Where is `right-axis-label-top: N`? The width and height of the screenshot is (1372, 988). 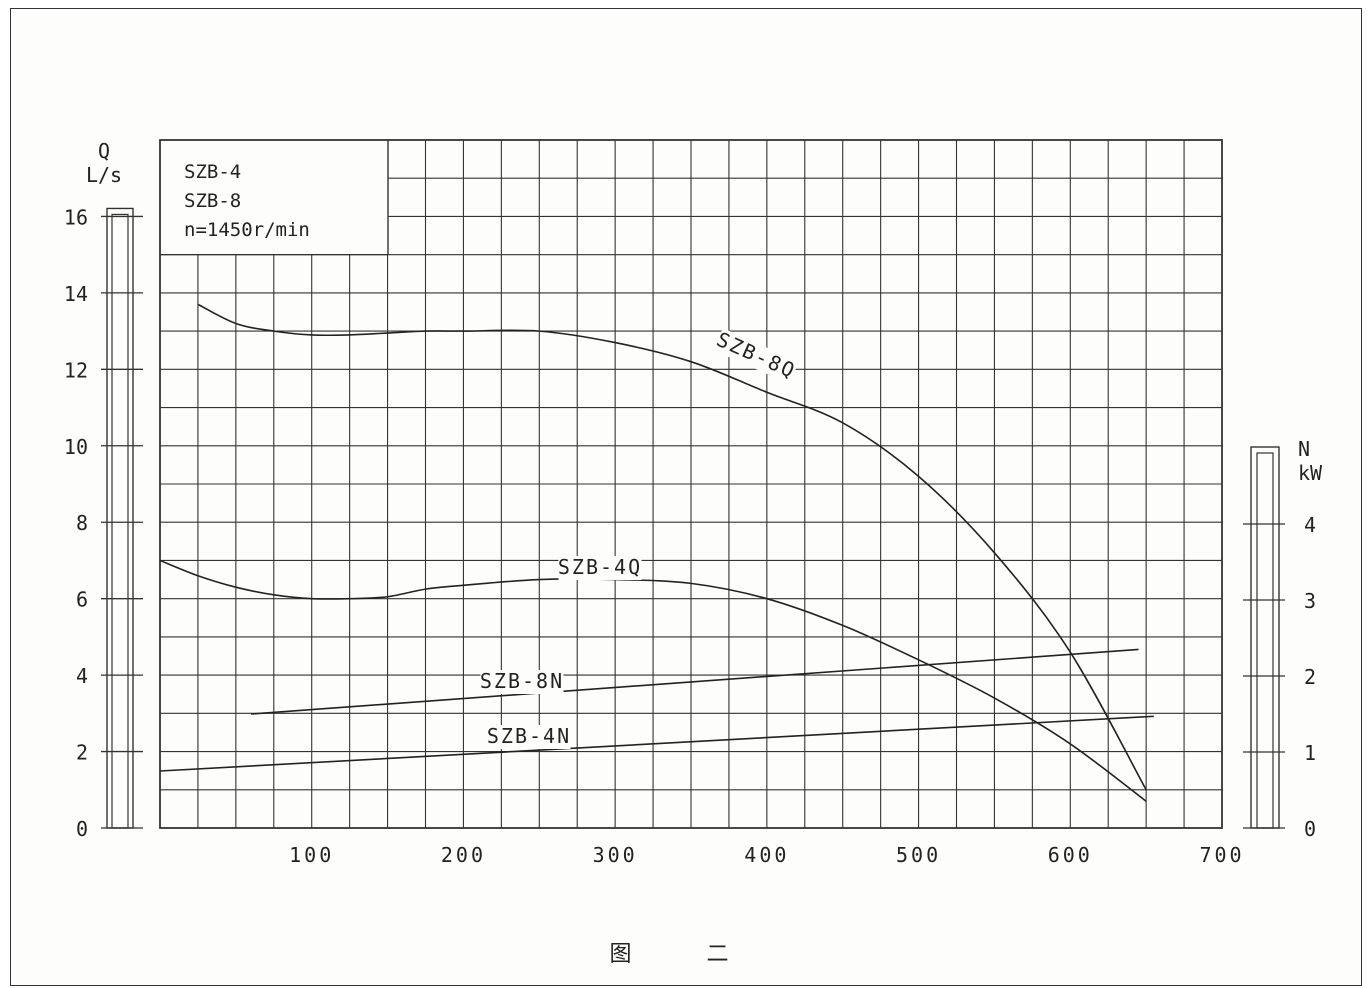
right-axis-label-top: N is located at coordinates (1304, 449).